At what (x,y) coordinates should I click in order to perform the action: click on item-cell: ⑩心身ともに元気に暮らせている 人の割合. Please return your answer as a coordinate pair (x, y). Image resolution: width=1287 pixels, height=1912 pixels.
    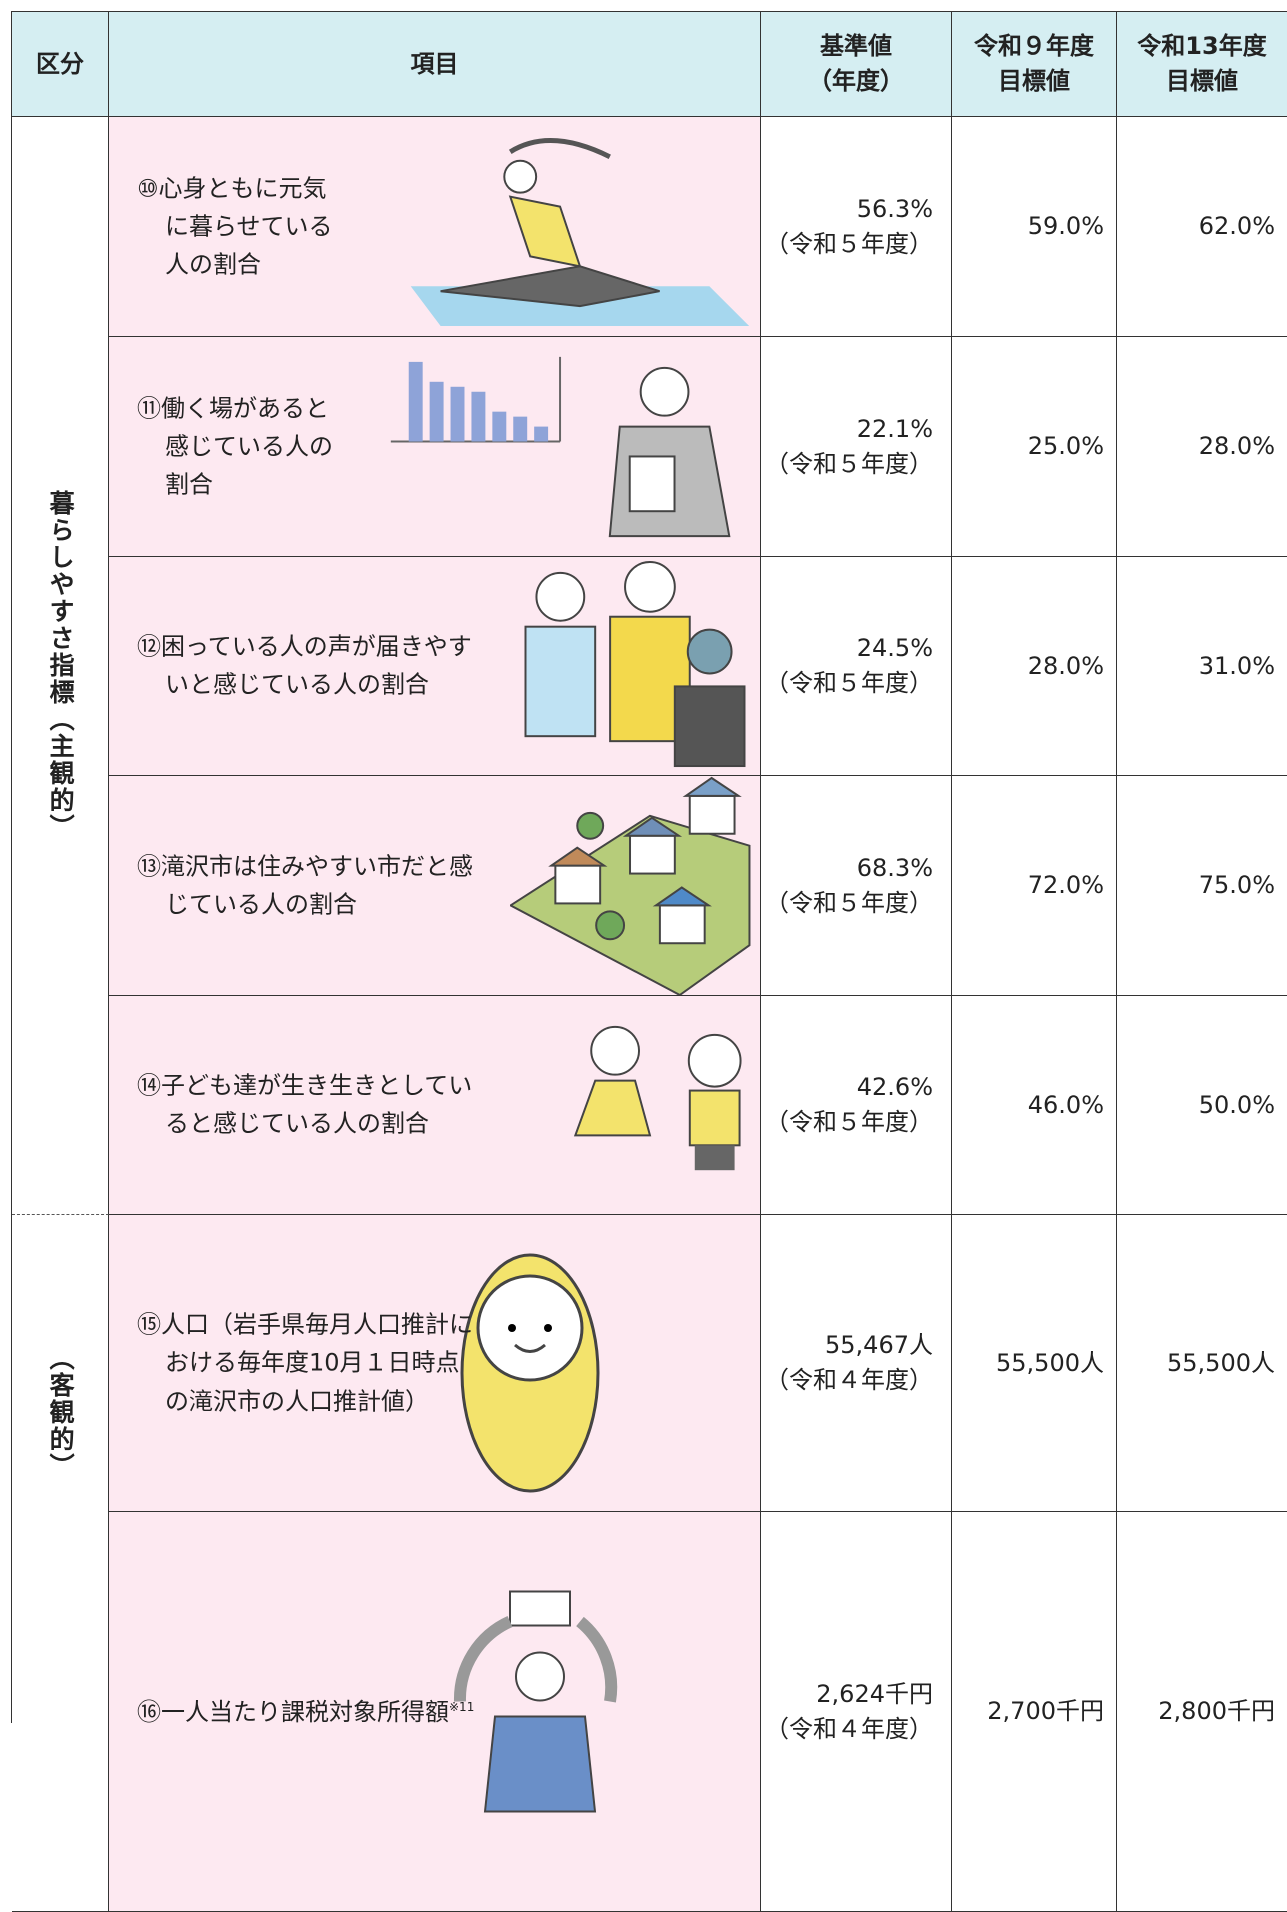
    Looking at the image, I should click on (435, 227).